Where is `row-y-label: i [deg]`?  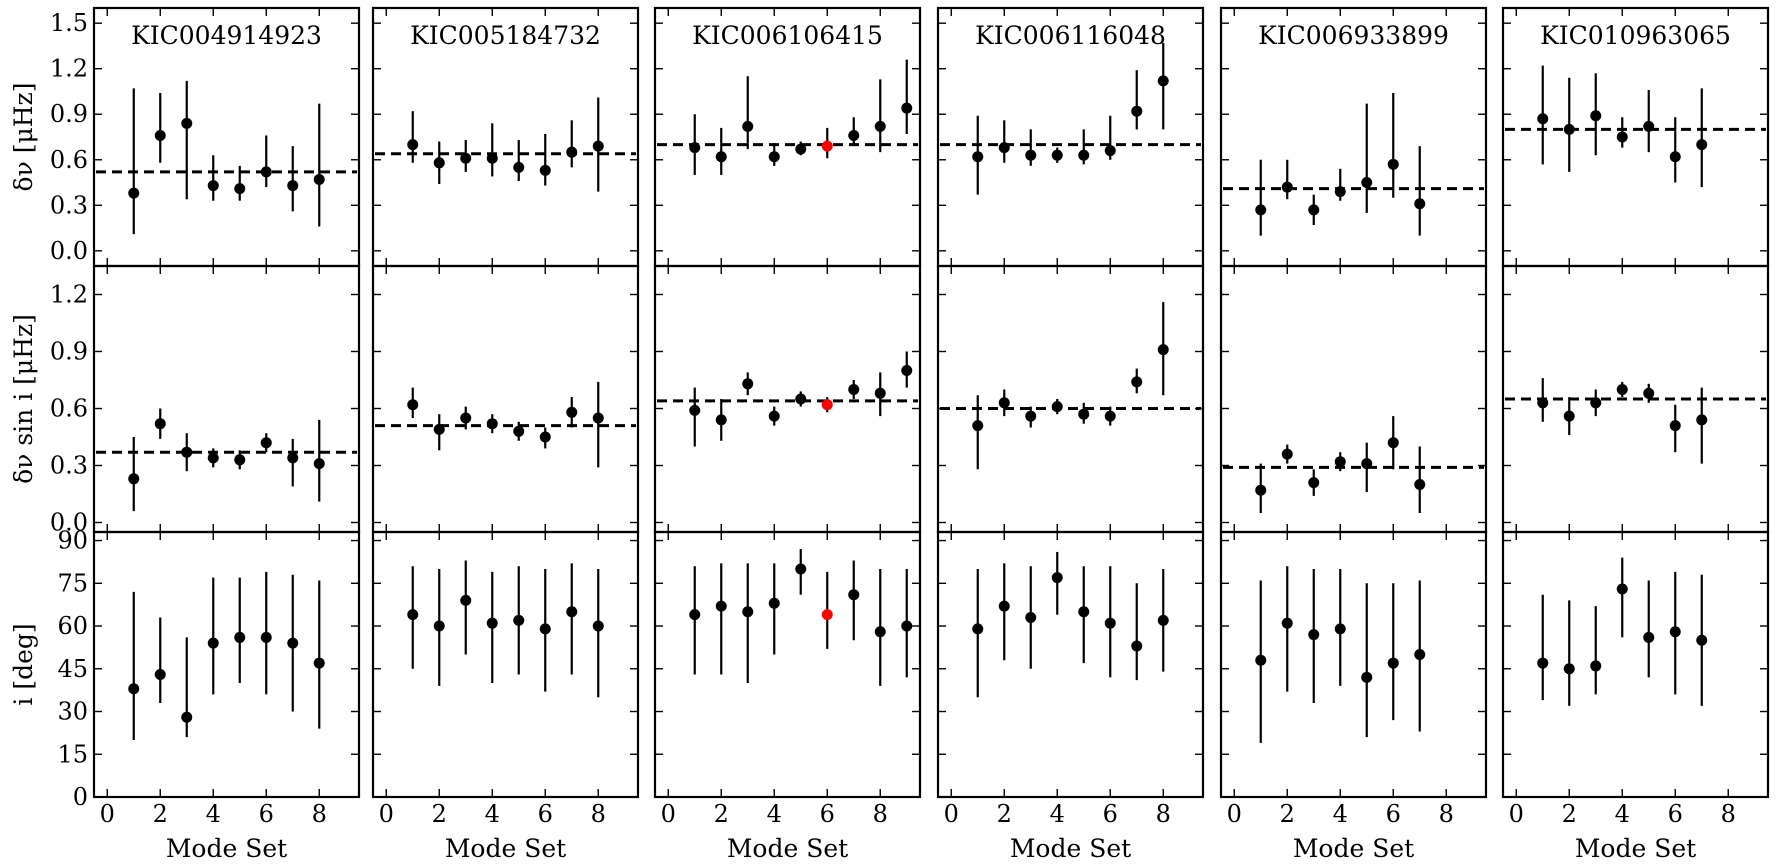 row-y-label: i [deg] is located at coordinates (23, 664).